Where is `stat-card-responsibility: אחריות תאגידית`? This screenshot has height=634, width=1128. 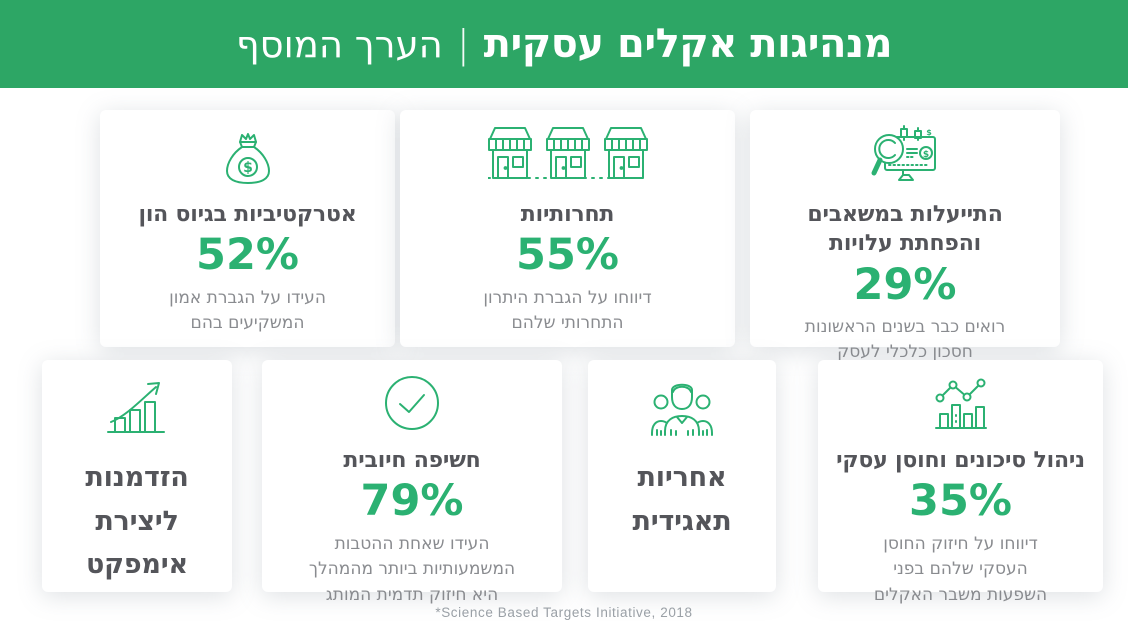
stat-card-responsibility: אחריות תאגידית is located at coordinates (682, 476).